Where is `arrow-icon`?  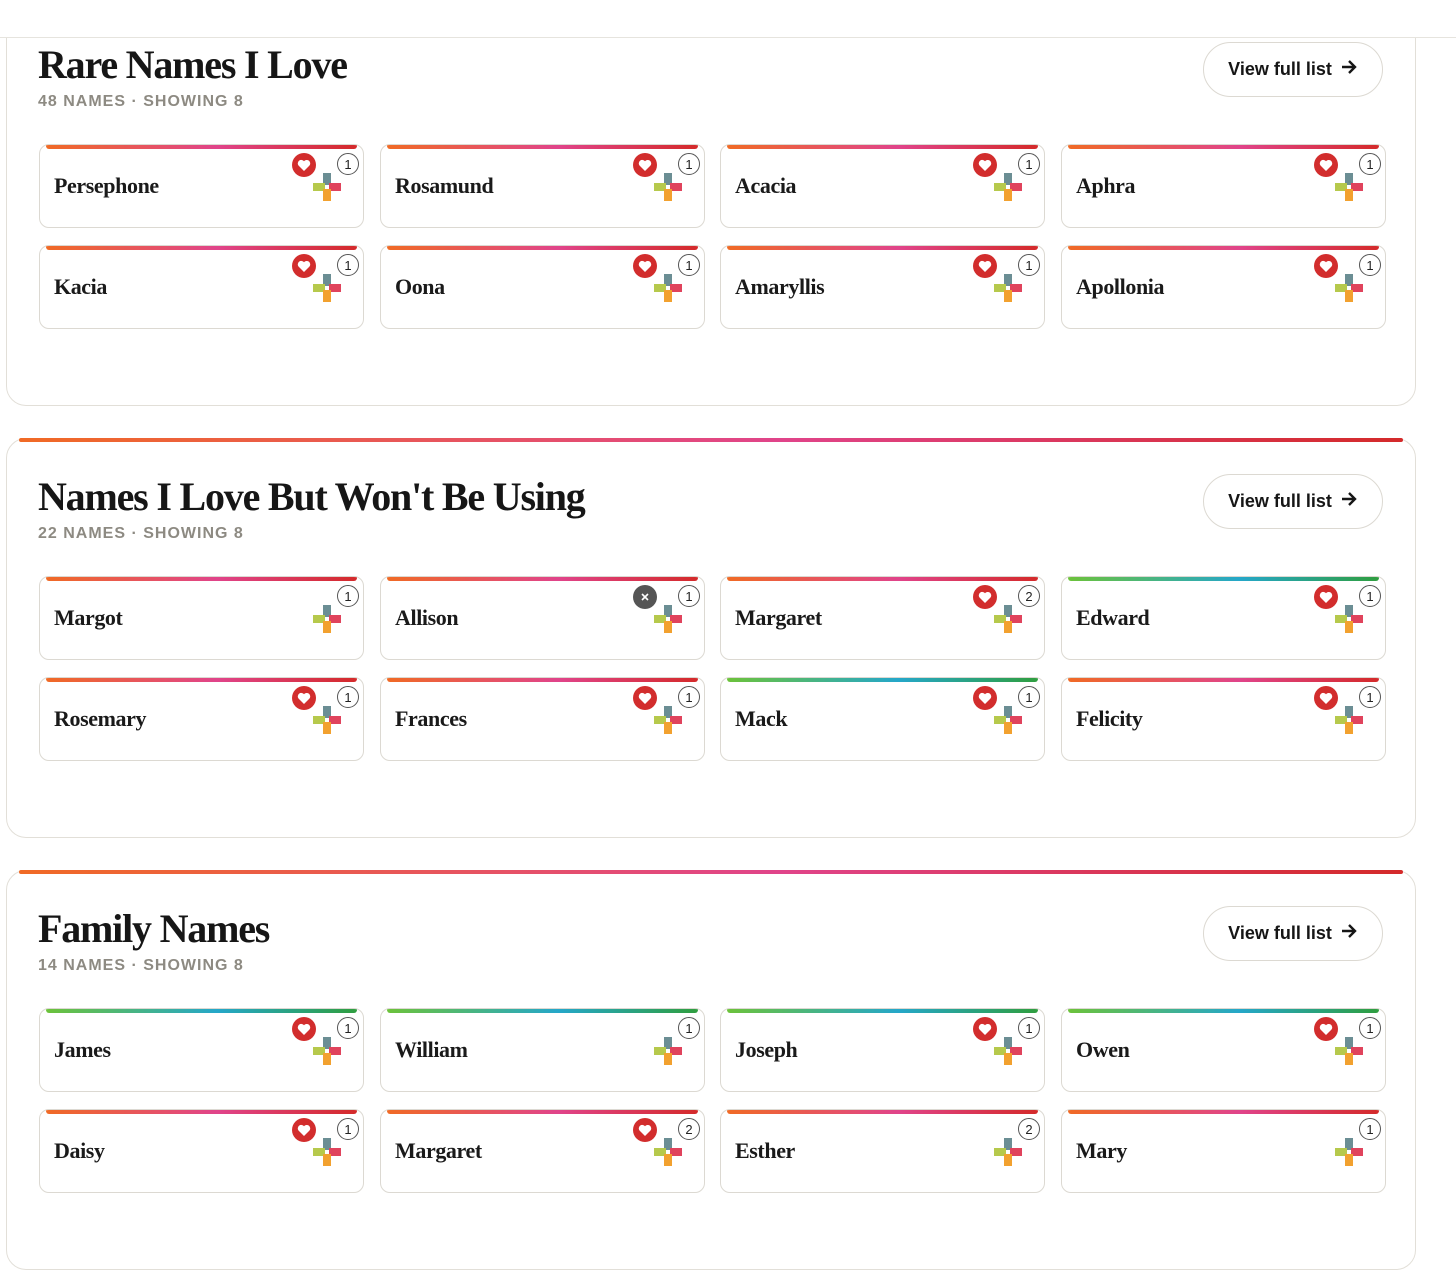
arrow-icon is located at coordinates (1349, 69).